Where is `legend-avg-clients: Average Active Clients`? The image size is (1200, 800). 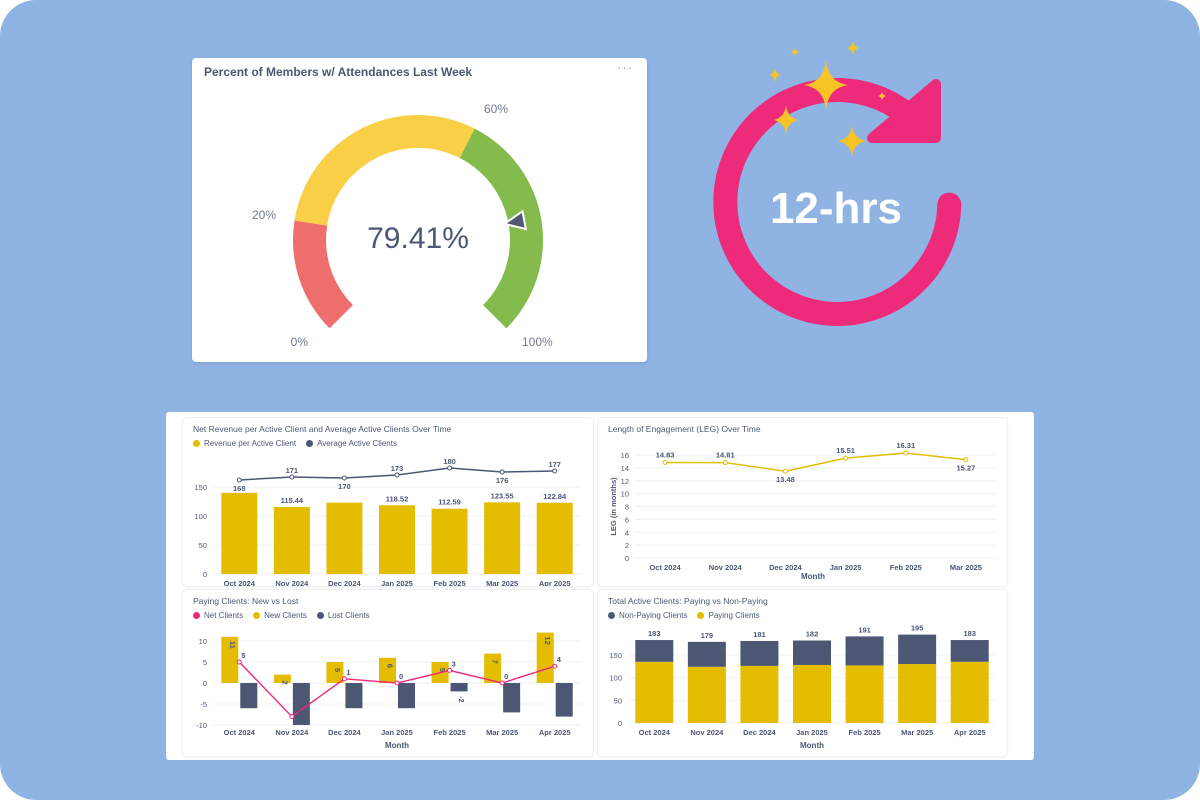
legend-avg-clients: Average Active Clients is located at coordinates (351, 443).